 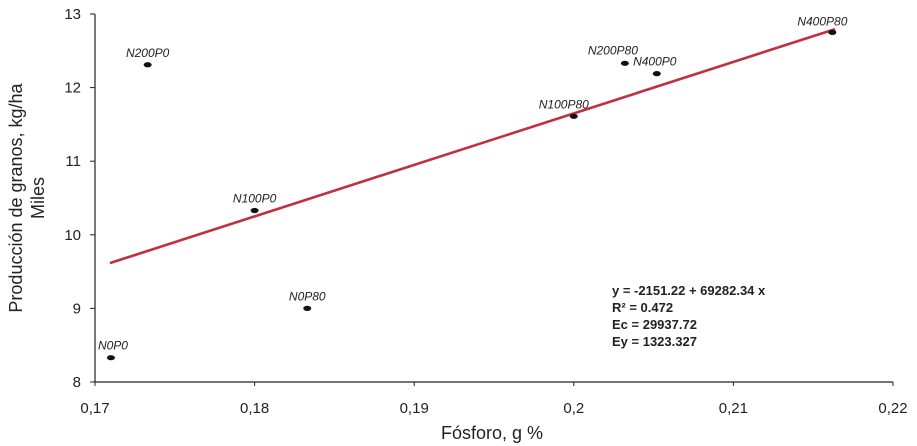 What do you see at coordinates (573, 408) in the screenshot?
I see `x-tick-label: 0,2` at bounding box center [573, 408].